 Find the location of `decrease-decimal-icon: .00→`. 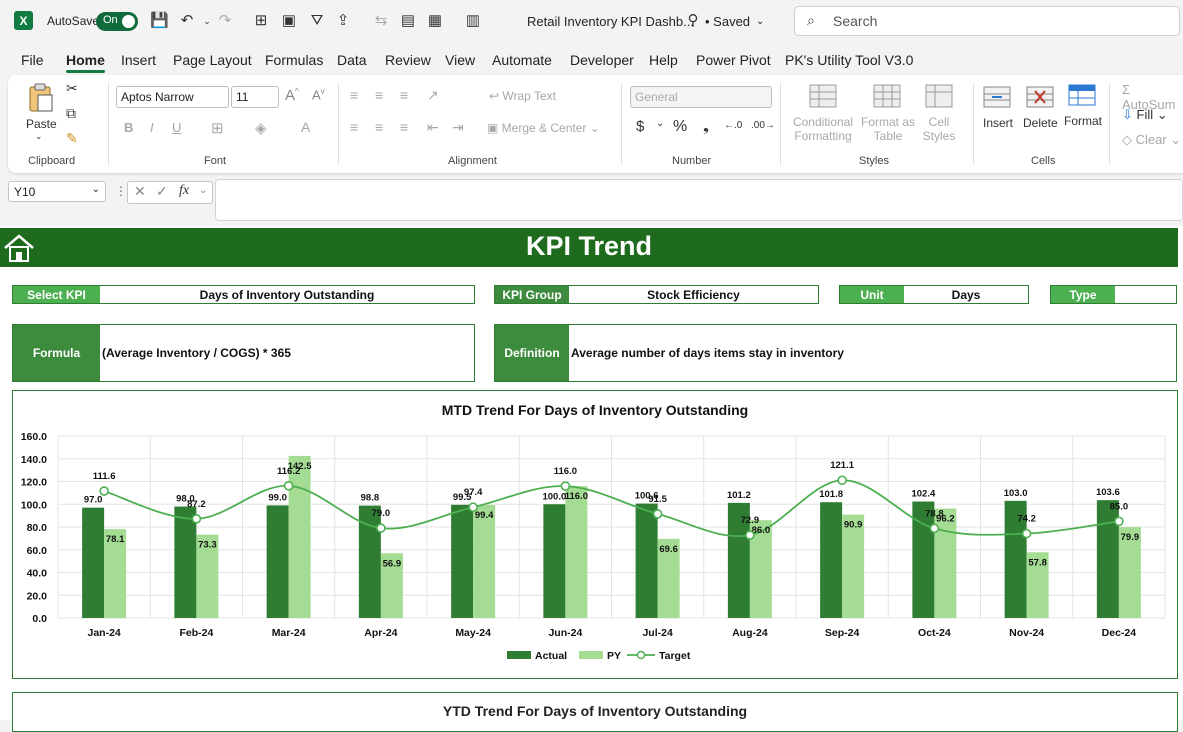

decrease-decimal-icon: .00→ is located at coordinates (763, 125).